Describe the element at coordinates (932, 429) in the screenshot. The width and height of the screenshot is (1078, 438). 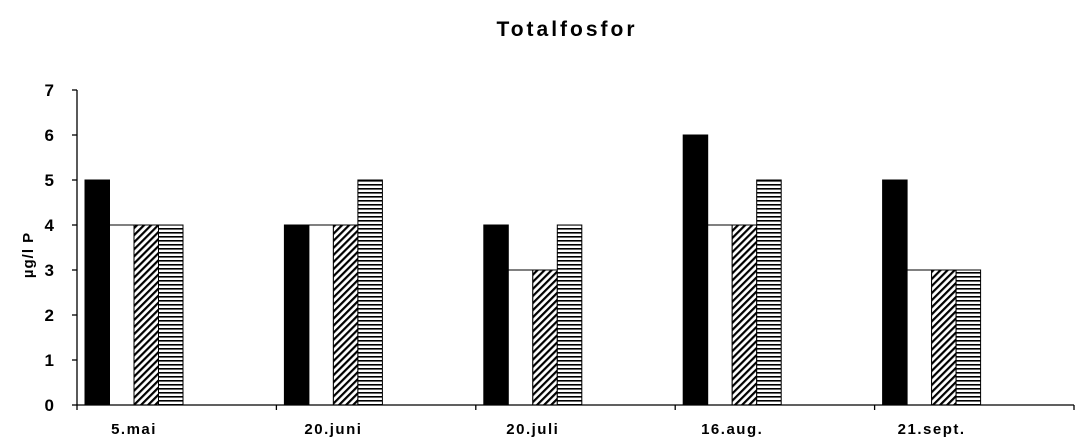
I see `x-category-label: 21.sept.` at that location.